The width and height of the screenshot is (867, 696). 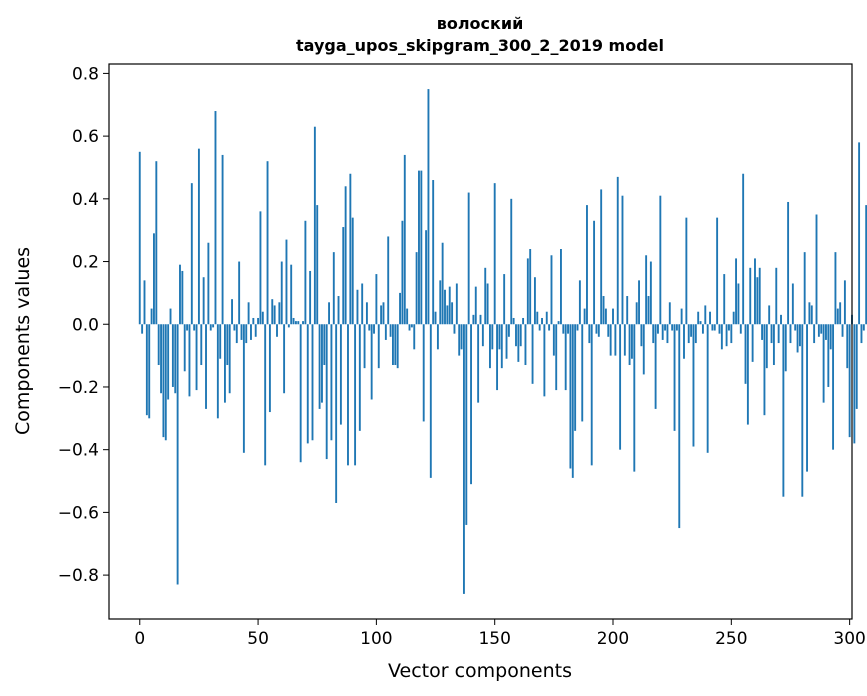 What do you see at coordinates (83, 325) in the screenshot?
I see `y-axis-ticks: −0.8 −0.6 −0.4 −0.2 0.0 0.2 0.4 0.6 0.8` at bounding box center [83, 325].